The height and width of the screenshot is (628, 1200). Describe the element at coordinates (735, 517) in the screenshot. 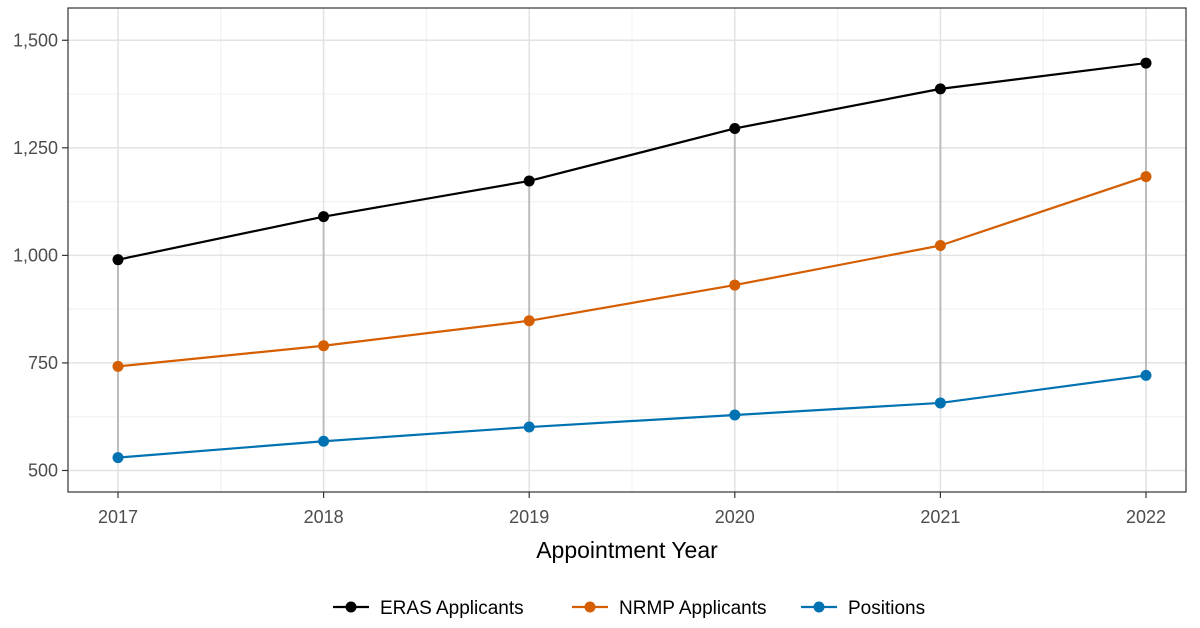

I see `x-tick-label: 2020` at that location.